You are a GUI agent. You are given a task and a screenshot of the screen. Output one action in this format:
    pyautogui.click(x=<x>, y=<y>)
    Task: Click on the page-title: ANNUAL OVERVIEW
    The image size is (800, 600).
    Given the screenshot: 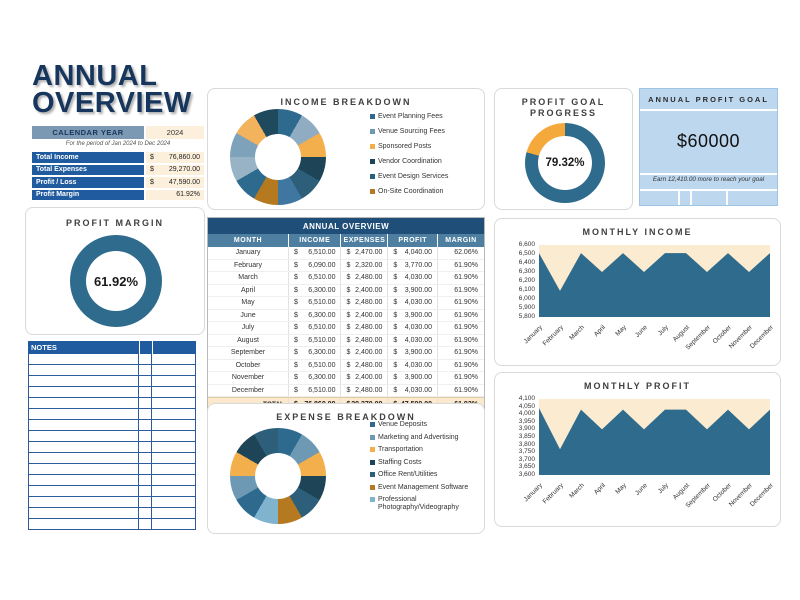 What is the action you would take?
    pyautogui.click(x=112, y=90)
    